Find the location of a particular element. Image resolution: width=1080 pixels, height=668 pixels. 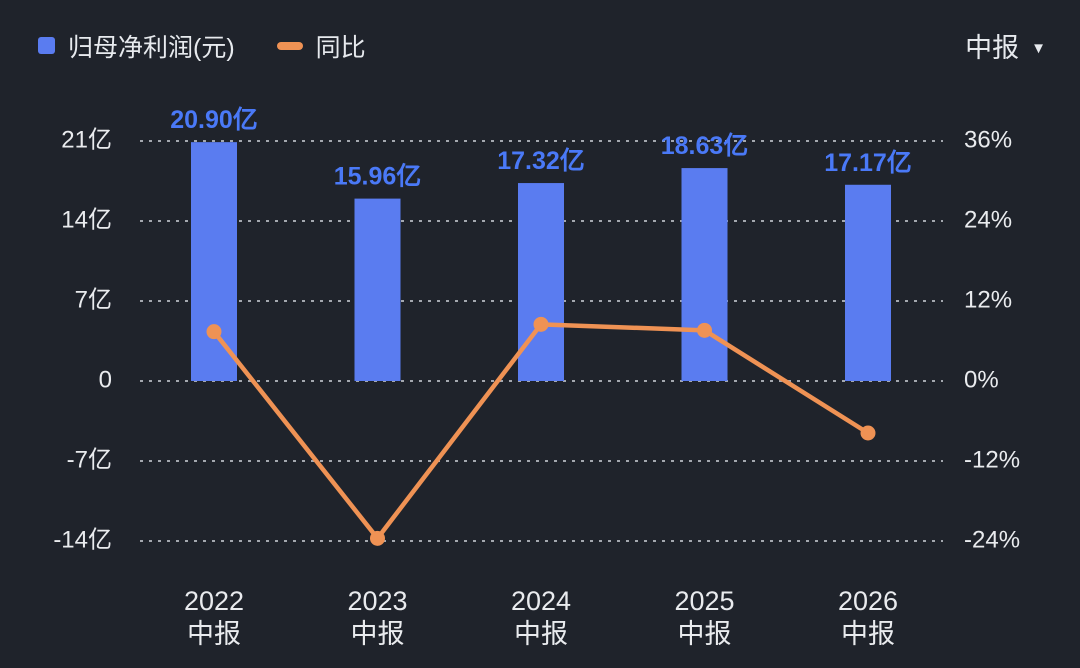

legend: 归母净利润(元) 同比 is located at coordinates (202, 46).